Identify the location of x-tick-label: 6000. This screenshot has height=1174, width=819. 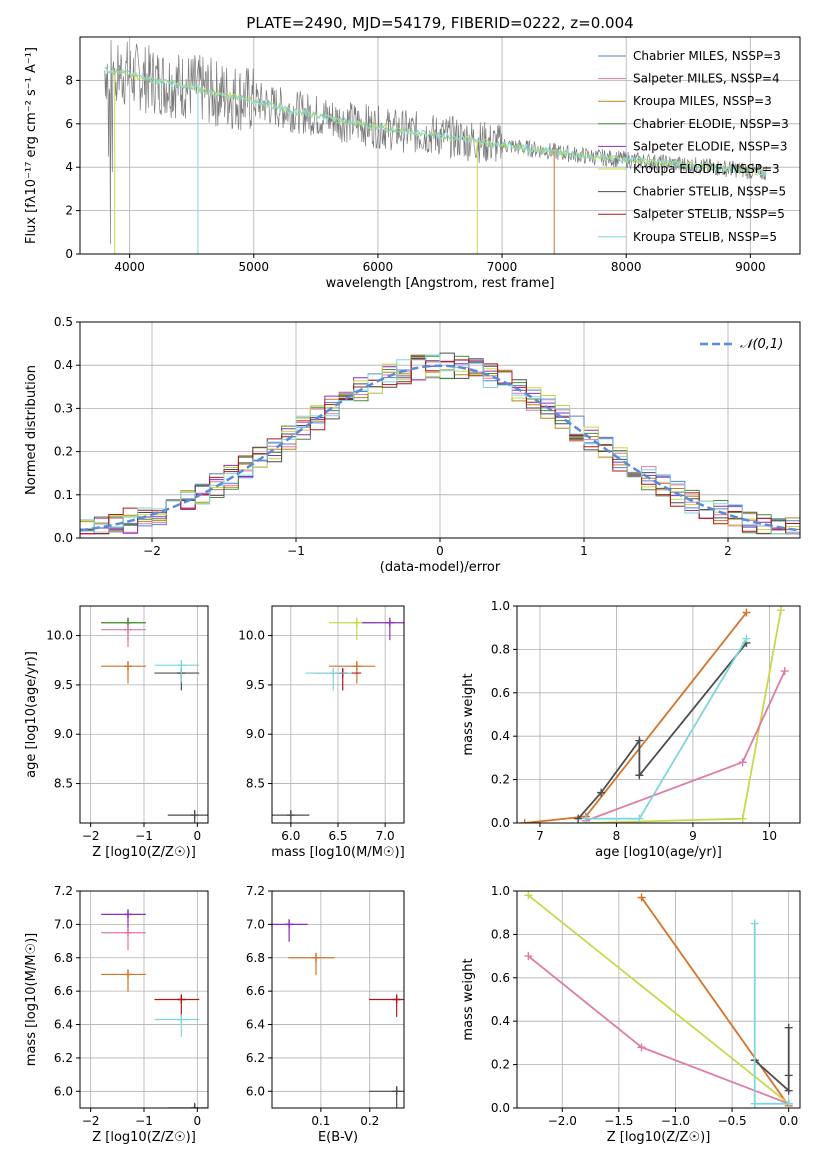
(378, 267).